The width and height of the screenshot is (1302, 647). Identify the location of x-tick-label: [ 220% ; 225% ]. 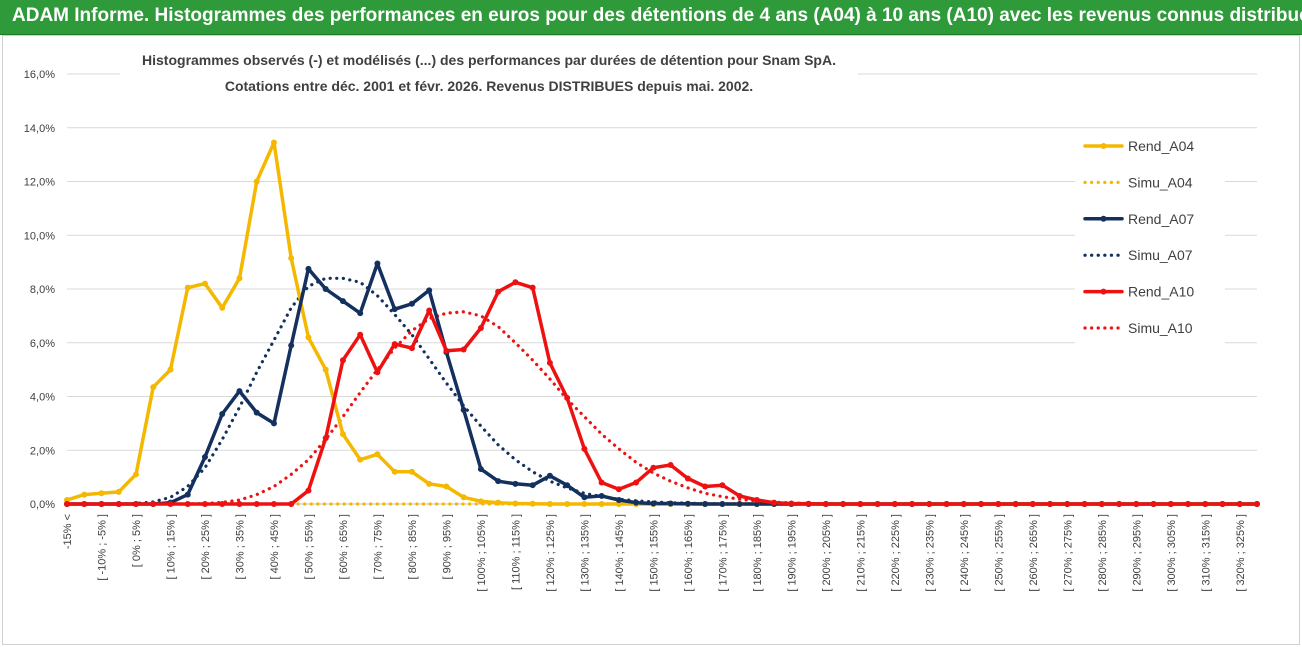
(896, 553).